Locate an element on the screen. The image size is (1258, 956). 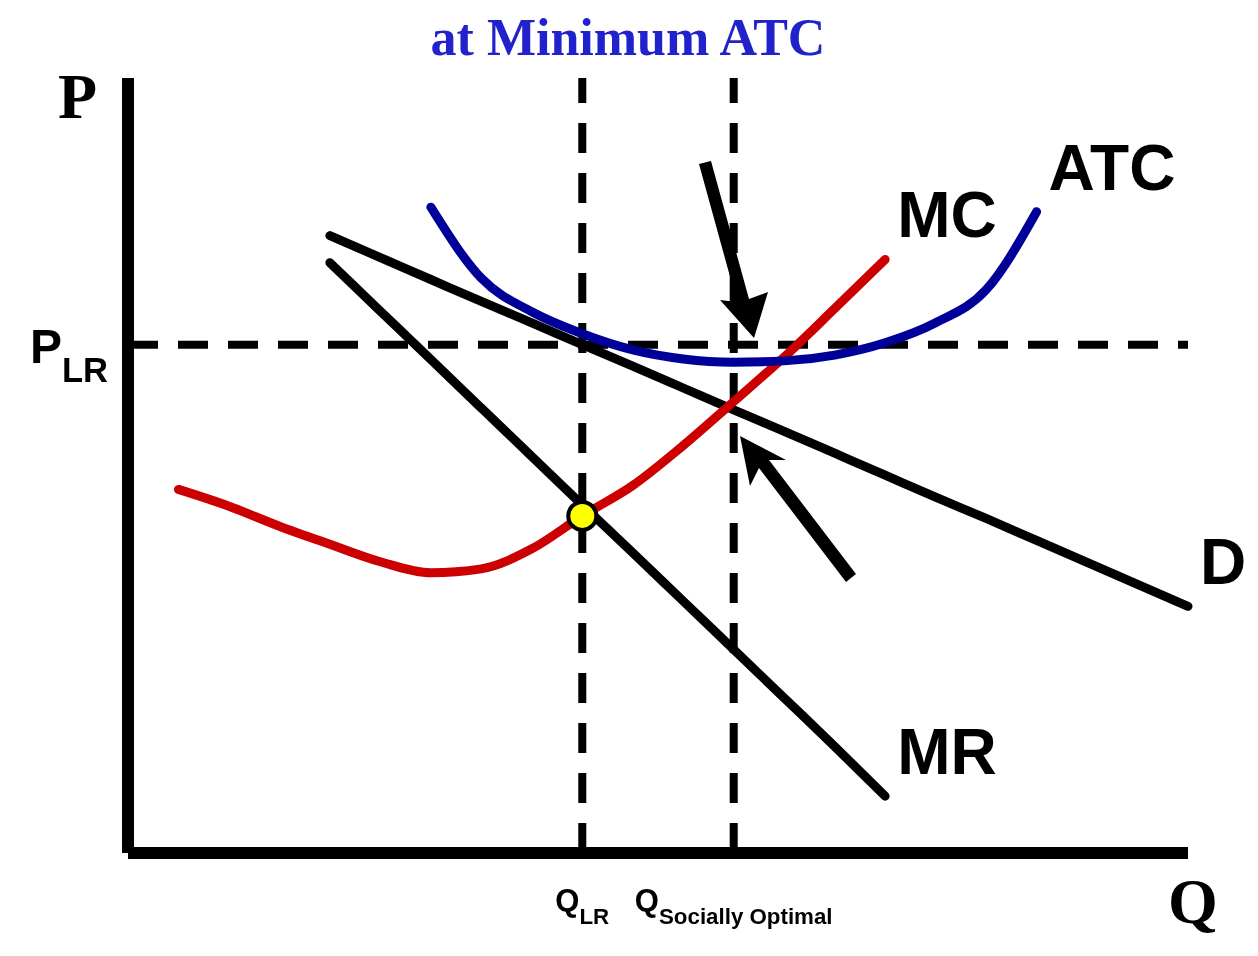
chart-title: at Minimum ATC is located at coordinates (628, 37).